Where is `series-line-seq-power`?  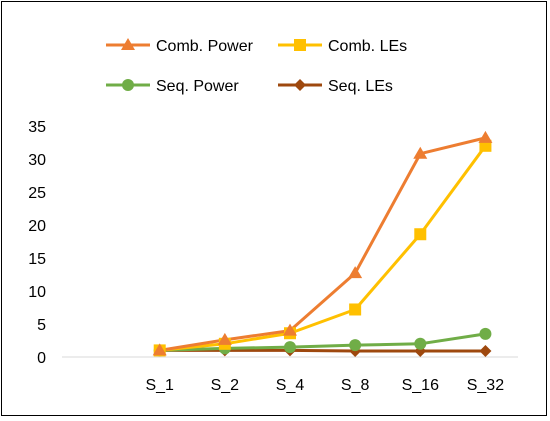
series-line-seq-power is located at coordinates (322, 342).